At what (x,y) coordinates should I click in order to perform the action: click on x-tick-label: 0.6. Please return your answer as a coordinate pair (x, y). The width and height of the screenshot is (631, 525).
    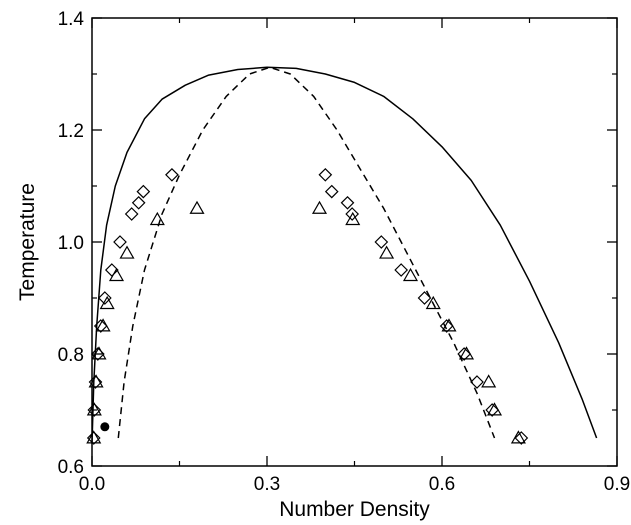
    Looking at the image, I should click on (442, 484).